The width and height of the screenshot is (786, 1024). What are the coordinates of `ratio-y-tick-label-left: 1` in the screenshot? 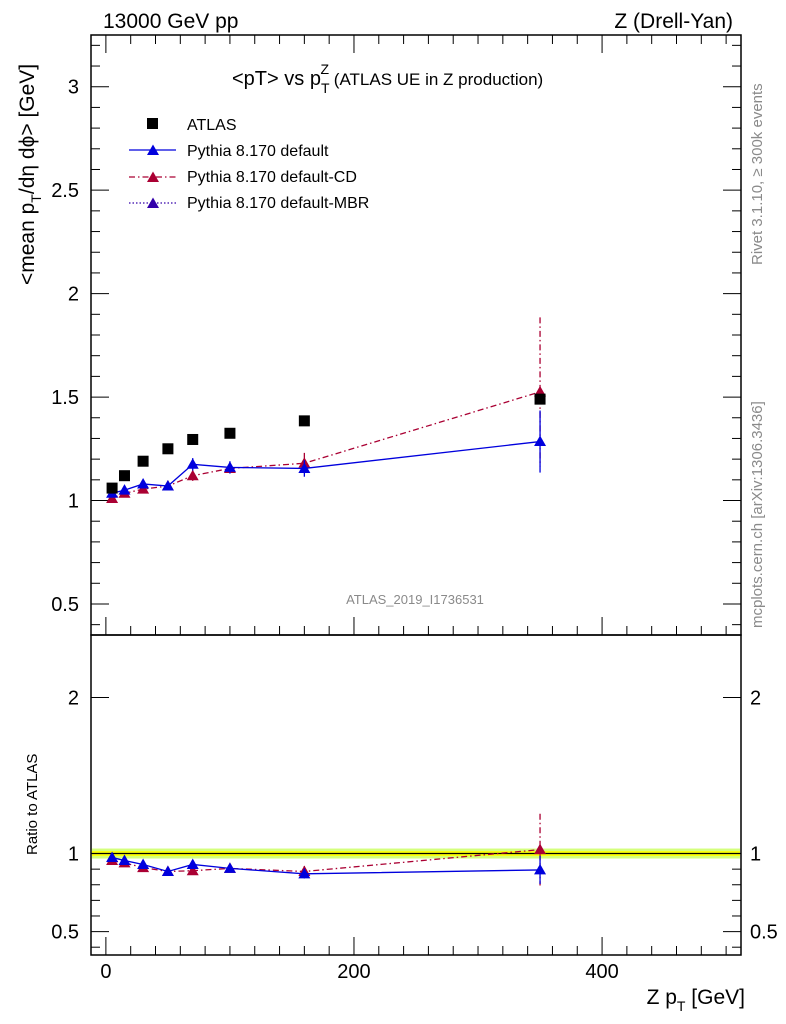 It's located at (73, 855).